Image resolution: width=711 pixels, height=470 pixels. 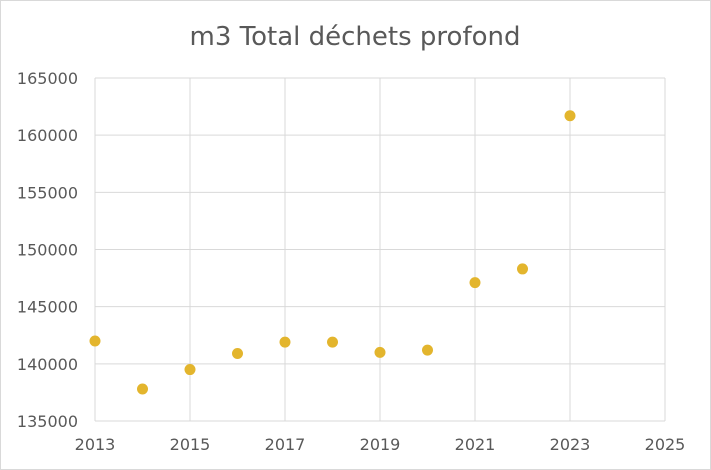 I want to click on data-point-2022, so click(x=522, y=269).